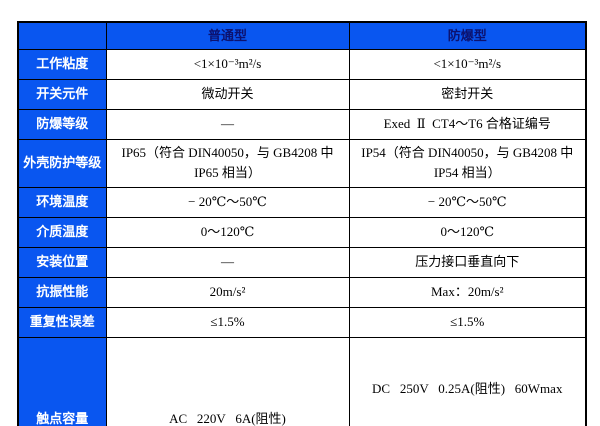 Image resolution: width=600 pixels, height=426 pixels. I want to click on normal-value: AC 220V 6A(阻性), so click(227, 381).